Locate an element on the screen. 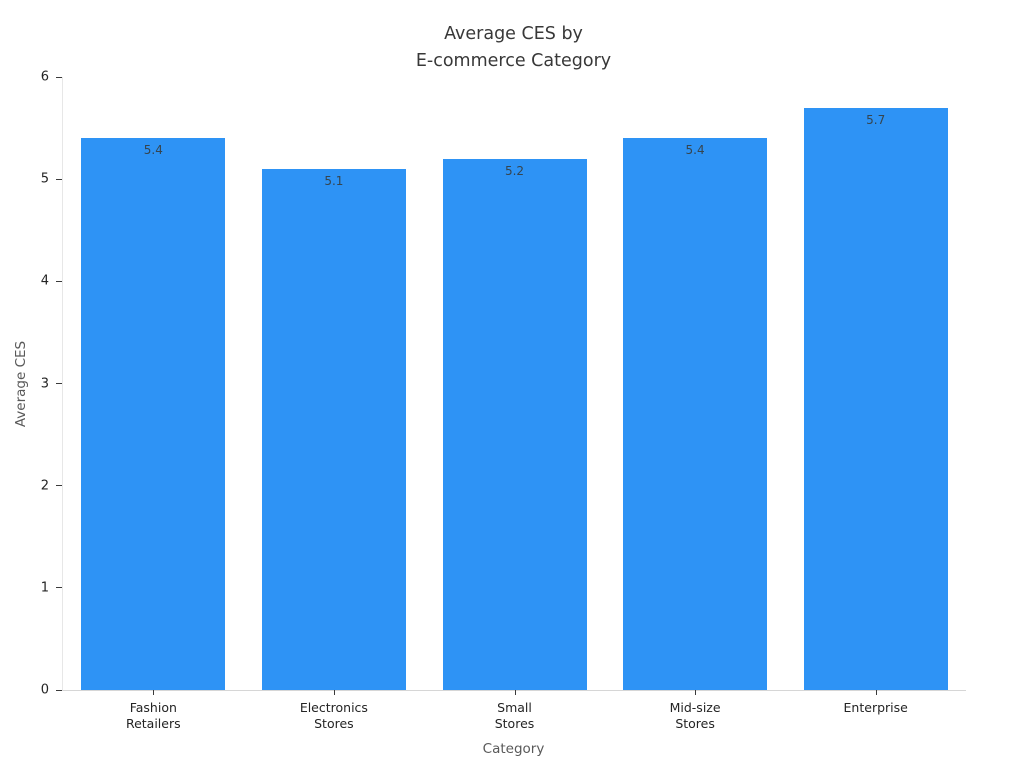 The height and width of the screenshot is (768, 1024). x-tick-label: Fashion Retailers is located at coordinates (153, 716).